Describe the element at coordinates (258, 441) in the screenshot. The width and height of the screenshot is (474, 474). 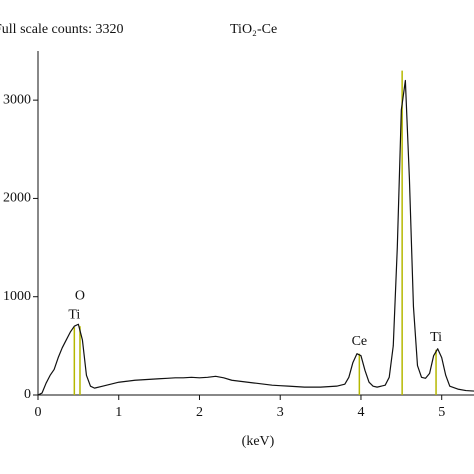
I see `x-axis-label: (keV)` at that location.